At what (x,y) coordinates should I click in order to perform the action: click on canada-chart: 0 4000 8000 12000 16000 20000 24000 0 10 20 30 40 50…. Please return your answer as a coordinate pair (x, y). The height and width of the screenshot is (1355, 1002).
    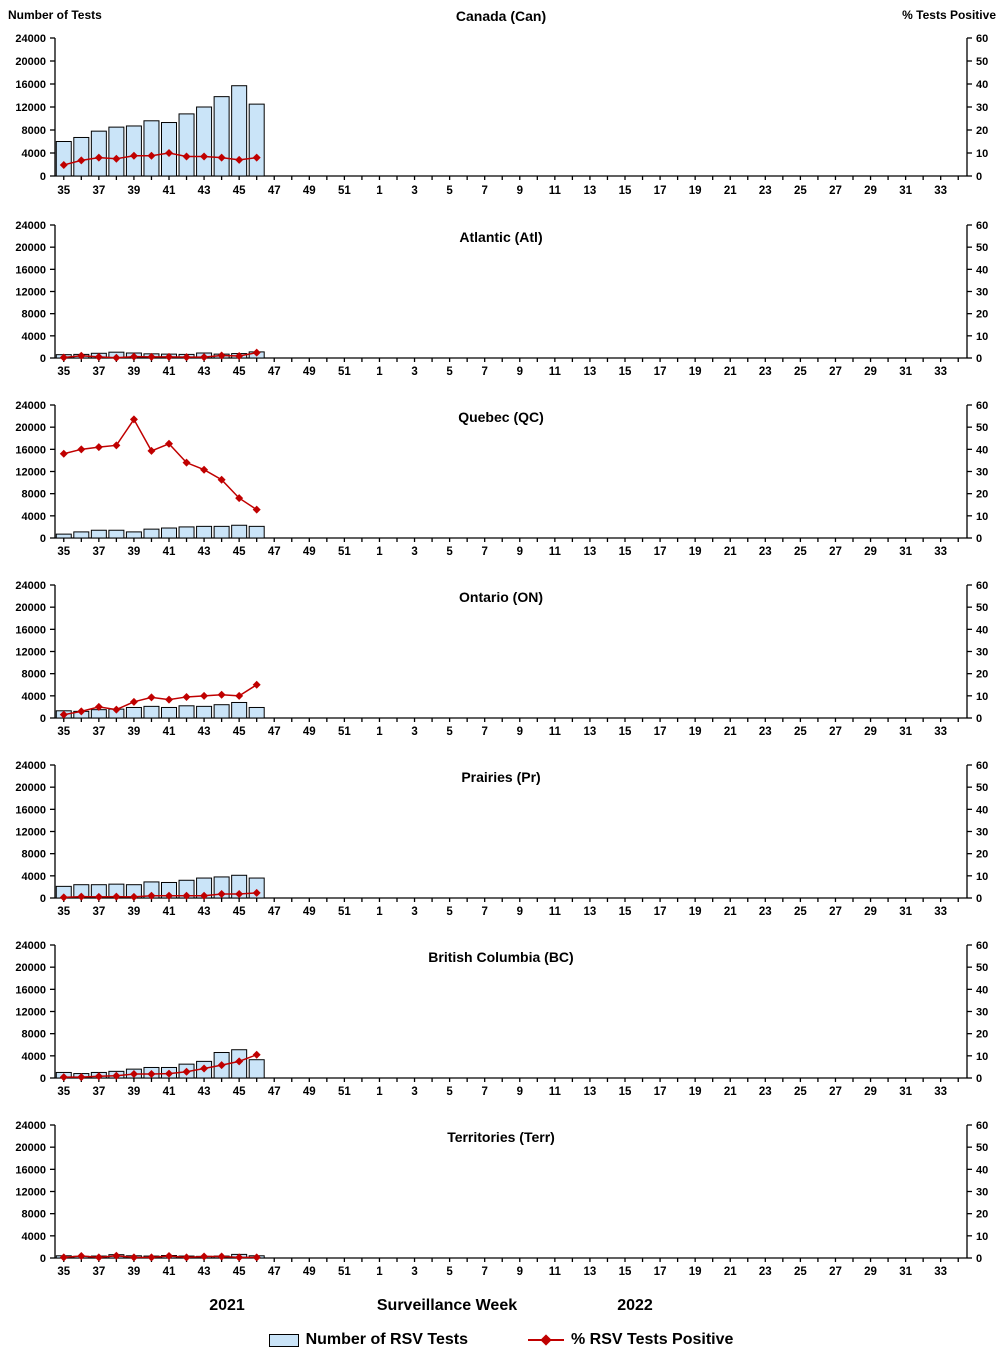
    Looking at the image, I should click on (501, 115).